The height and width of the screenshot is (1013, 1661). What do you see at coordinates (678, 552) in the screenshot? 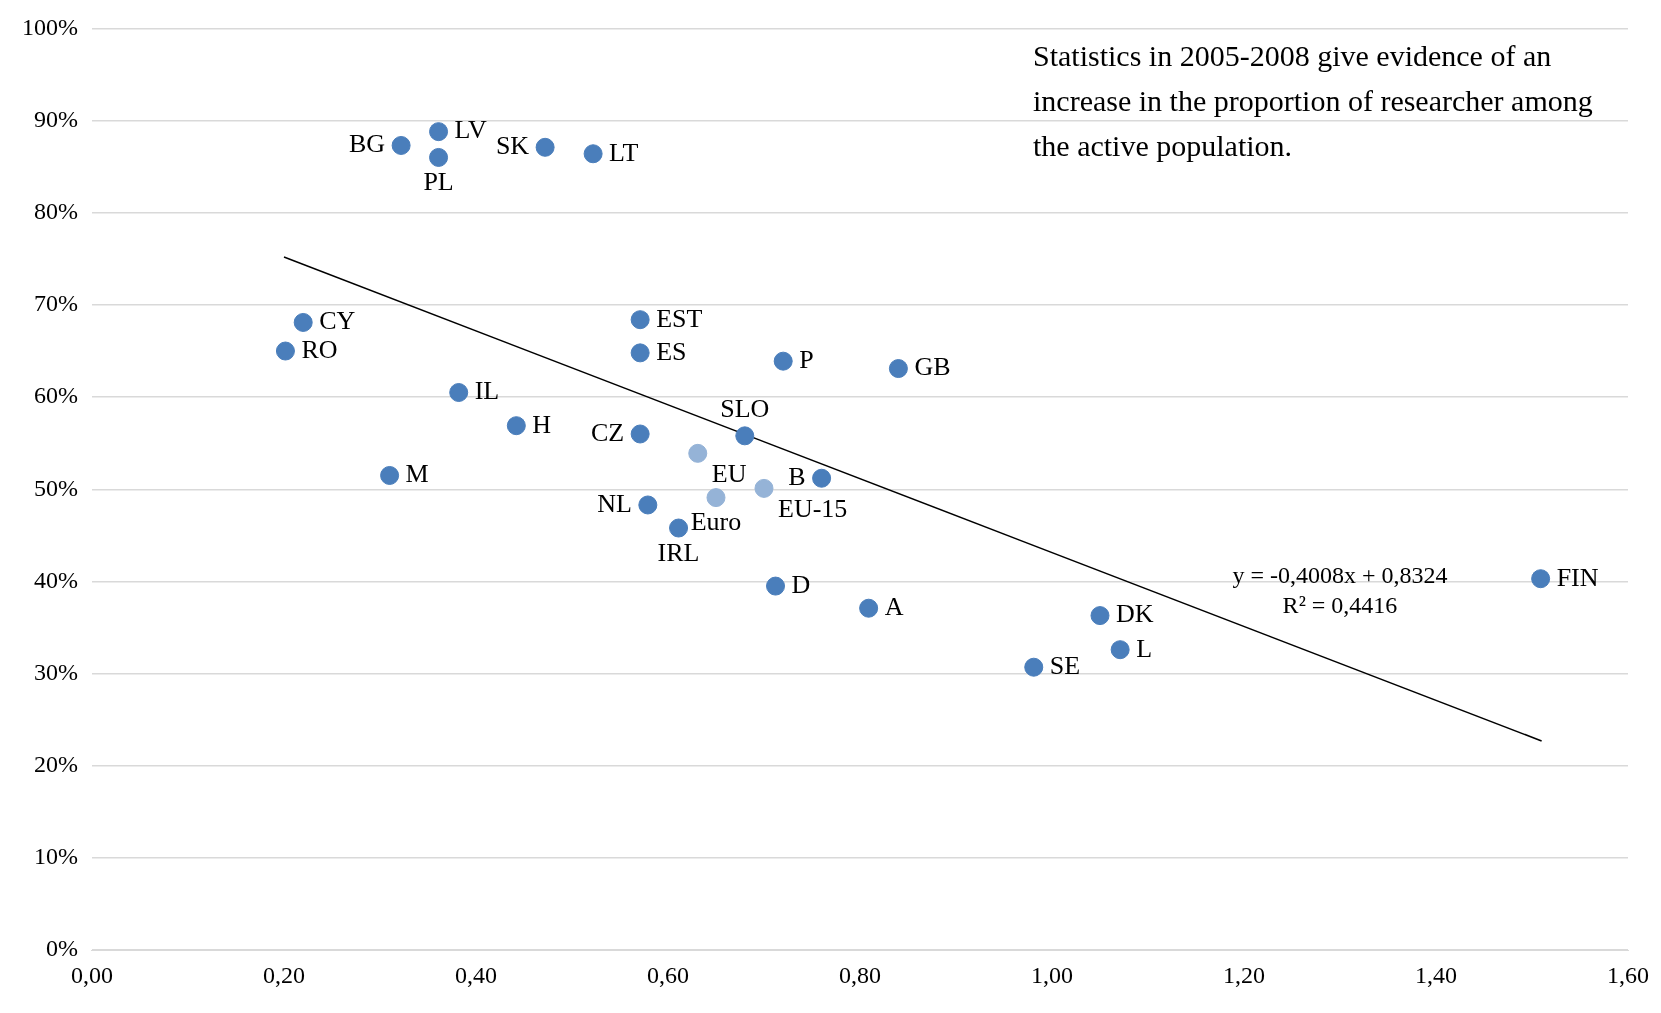
I see `annotation: IRL` at bounding box center [678, 552].